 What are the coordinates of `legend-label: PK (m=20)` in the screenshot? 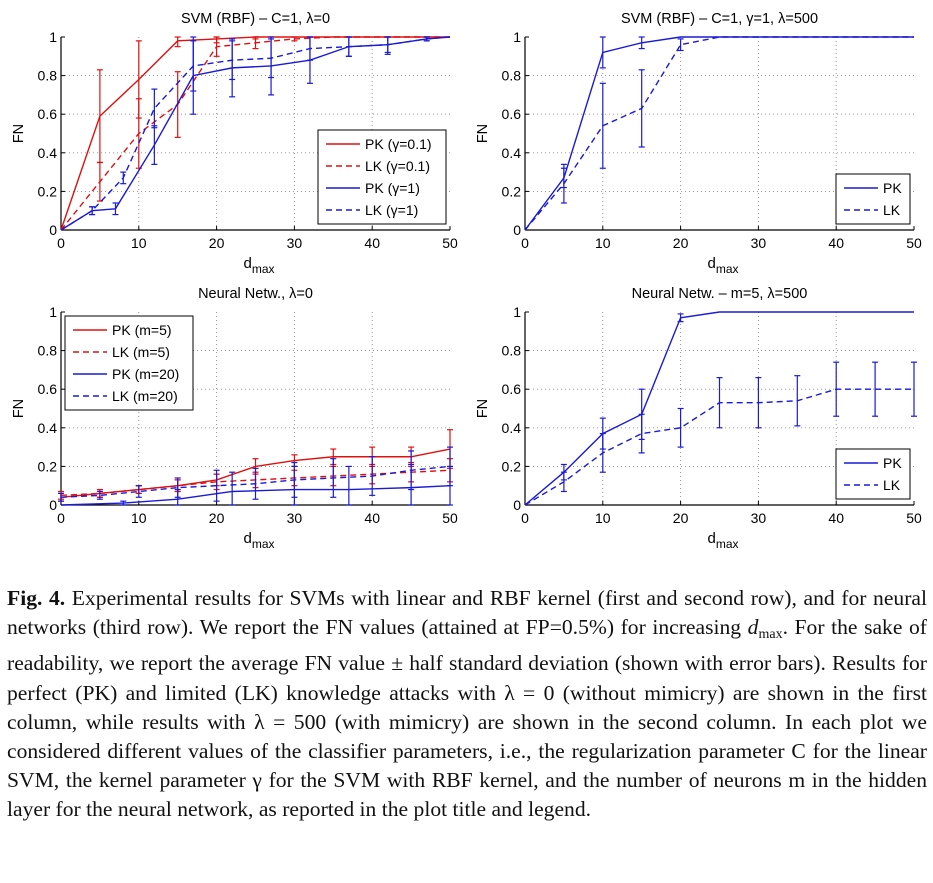 It's located at (145, 374).